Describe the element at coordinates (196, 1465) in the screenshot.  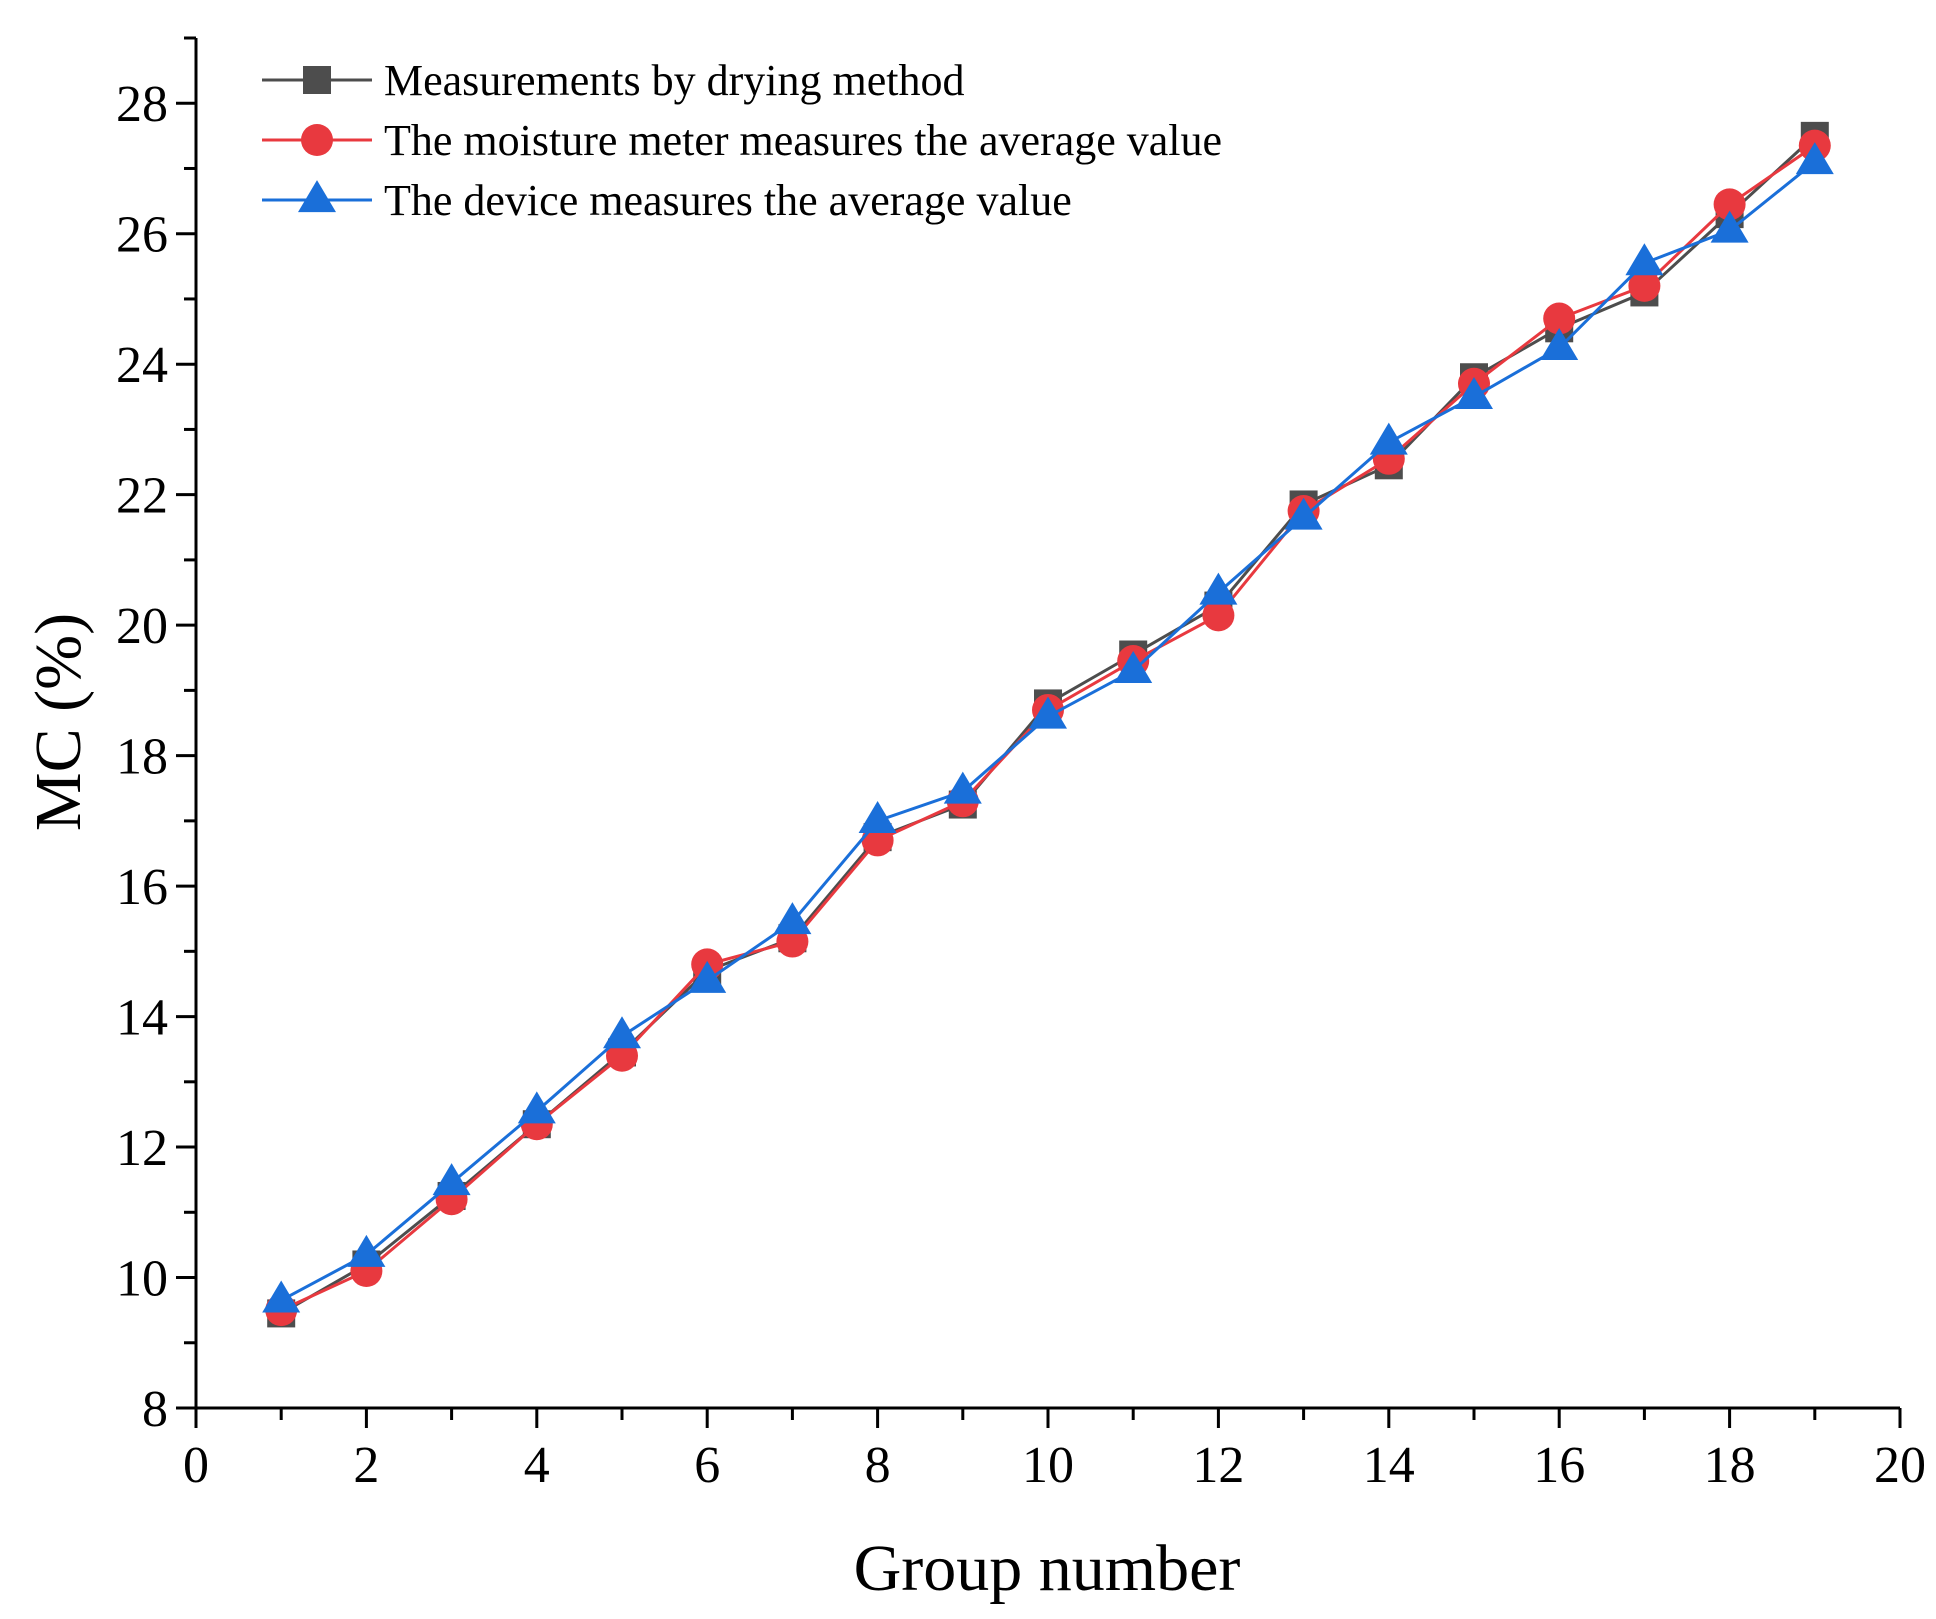
I see `x-tick-label: 0` at that location.